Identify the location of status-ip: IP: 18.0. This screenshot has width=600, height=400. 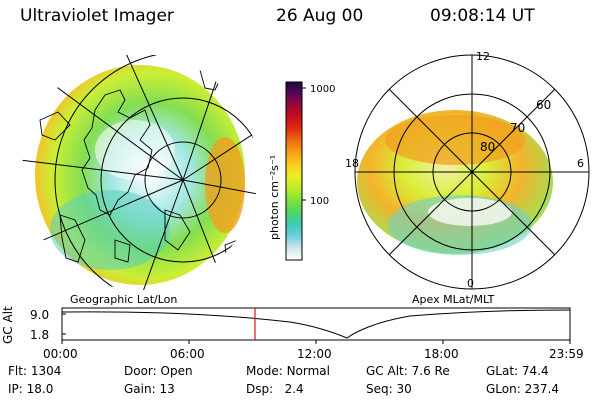
(31, 389).